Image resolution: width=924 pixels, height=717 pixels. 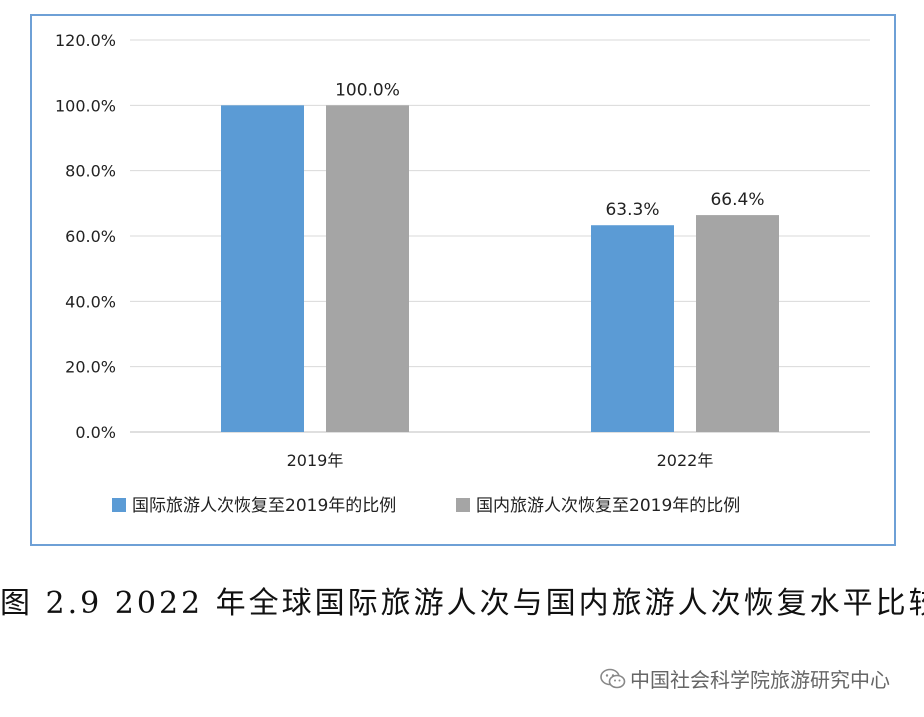 What do you see at coordinates (367, 90) in the screenshot?
I see `data-label: 100.0%` at bounding box center [367, 90].